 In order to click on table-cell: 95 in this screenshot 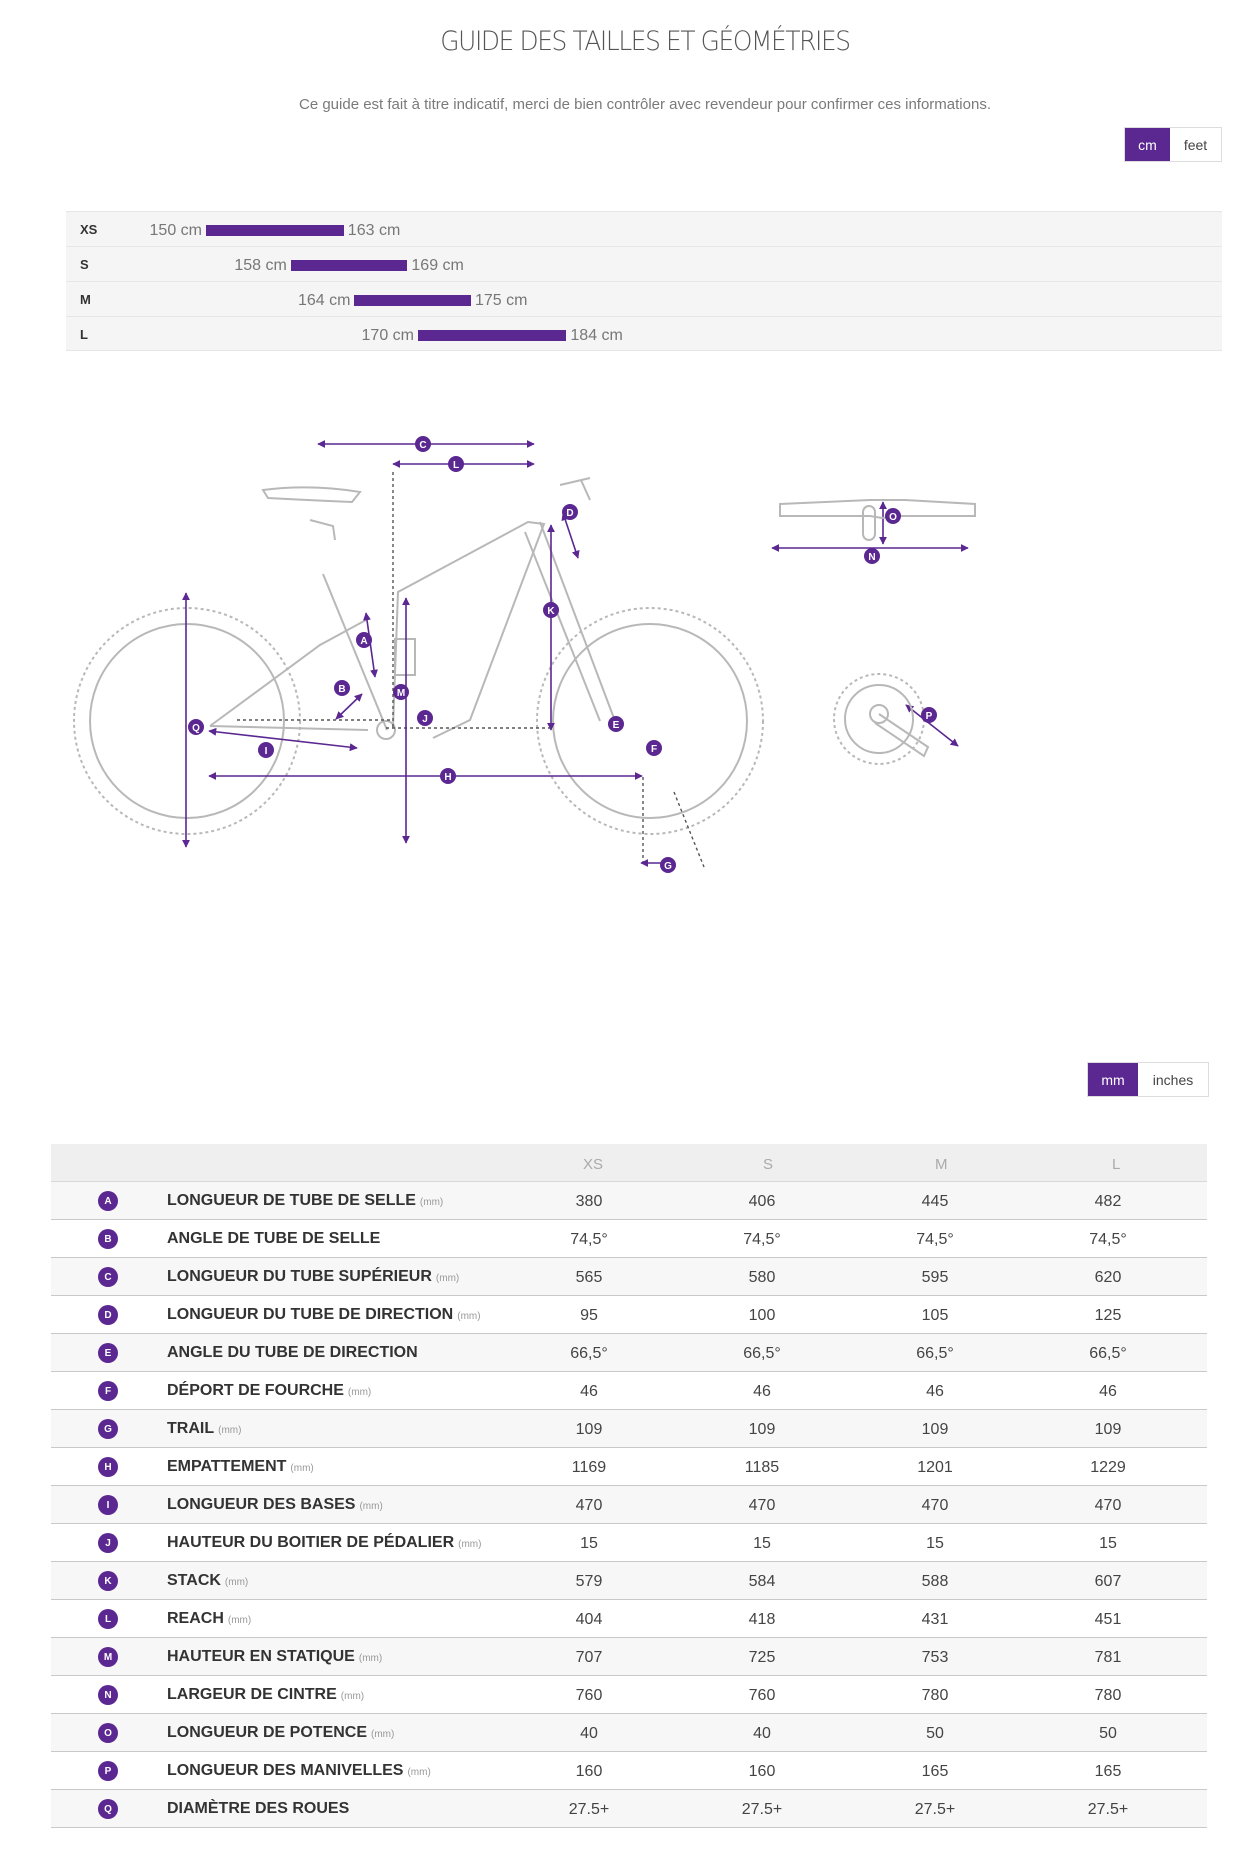, I will do `click(589, 1315)`.